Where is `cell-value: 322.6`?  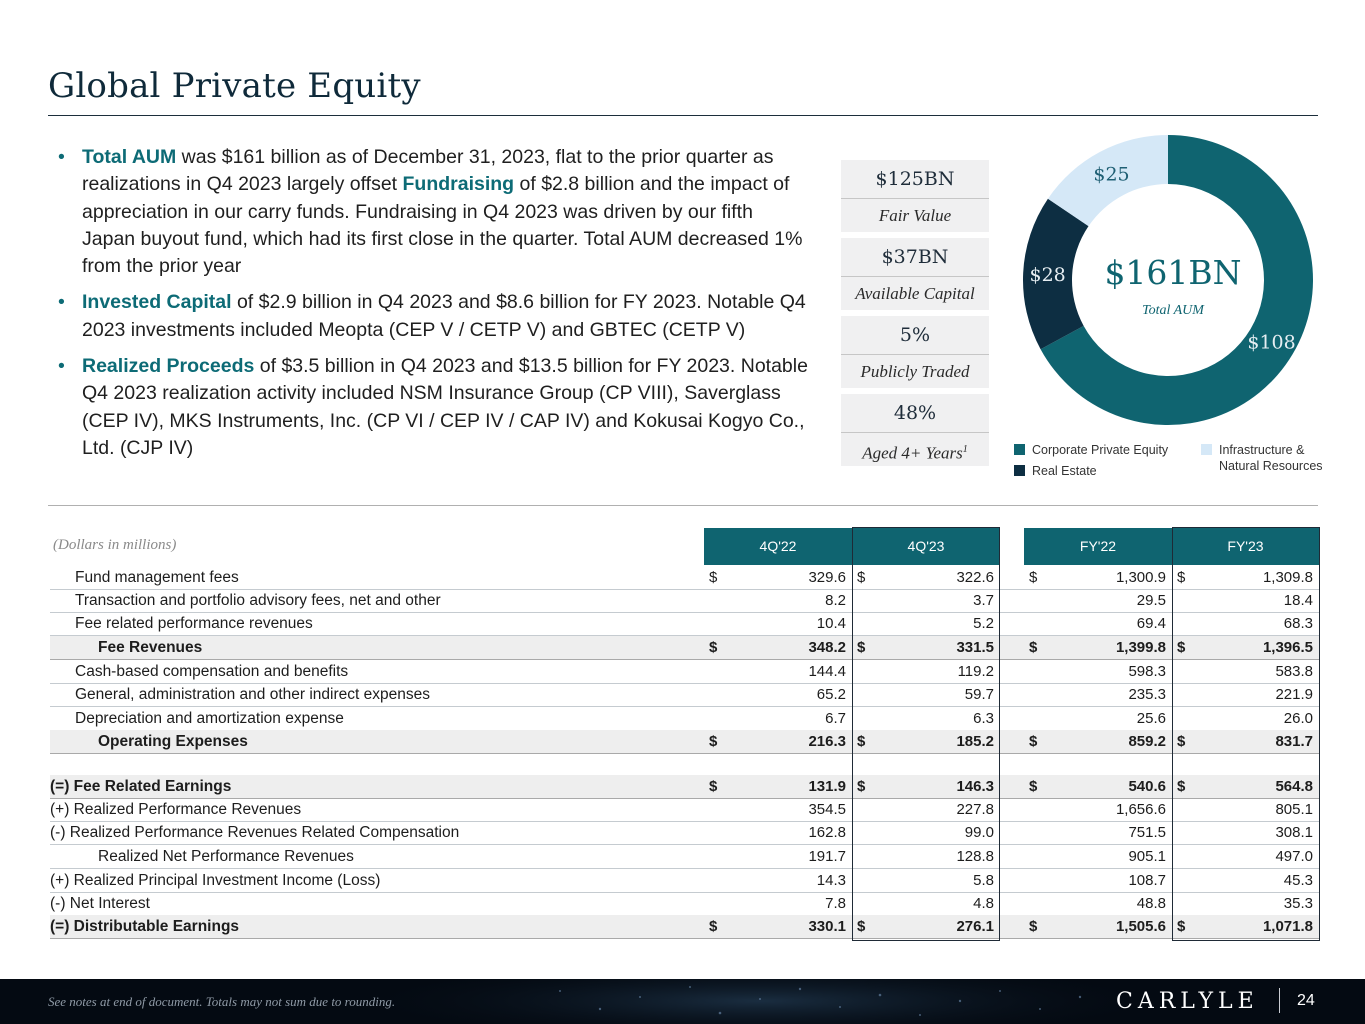 cell-value: 322.6 is located at coordinates (975, 577).